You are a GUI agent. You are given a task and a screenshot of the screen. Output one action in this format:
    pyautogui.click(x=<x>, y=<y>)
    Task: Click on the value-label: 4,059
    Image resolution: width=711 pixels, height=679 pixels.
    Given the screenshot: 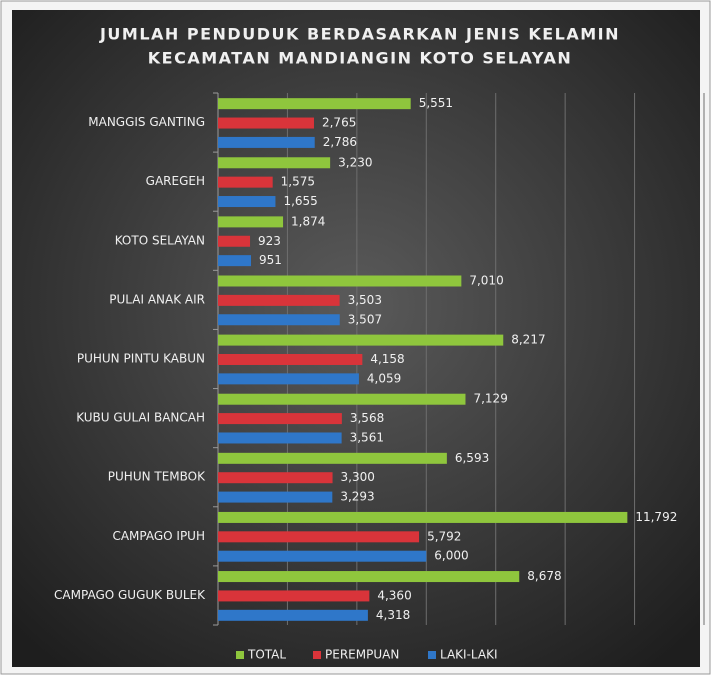 What is the action you would take?
    pyautogui.click(x=384, y=378)
    